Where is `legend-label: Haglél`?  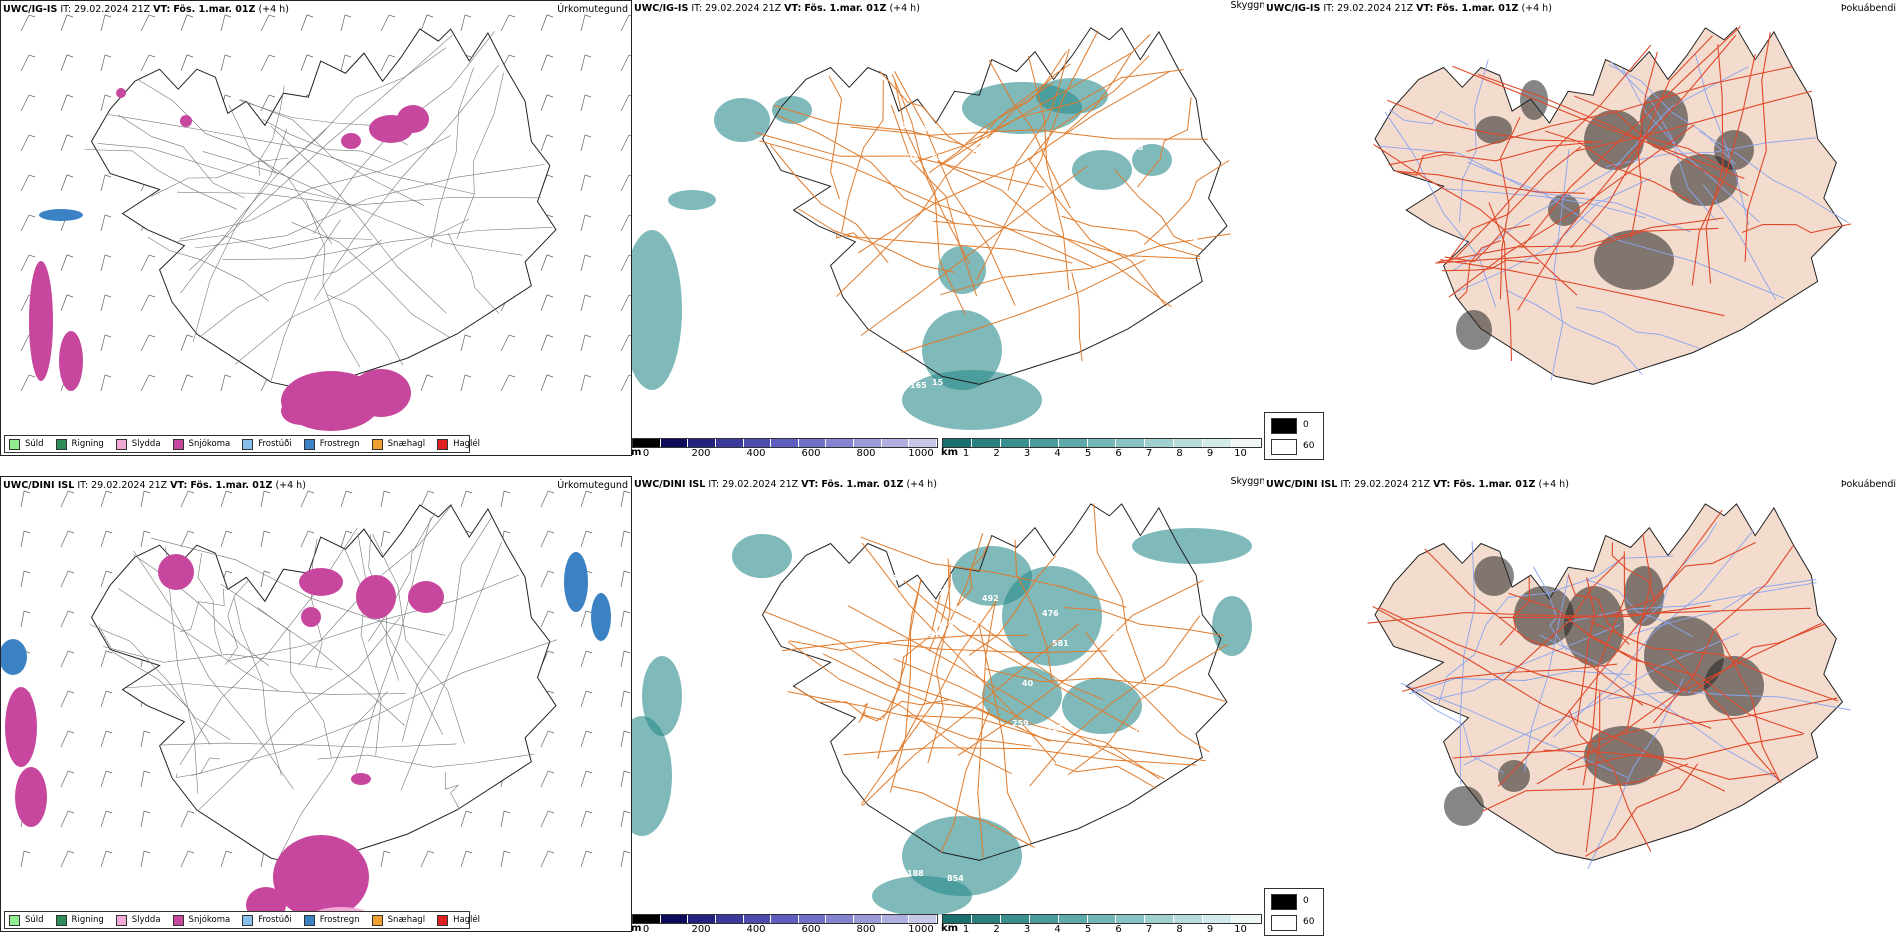 legend-label: Haglél is located at coordinates (467, 920).